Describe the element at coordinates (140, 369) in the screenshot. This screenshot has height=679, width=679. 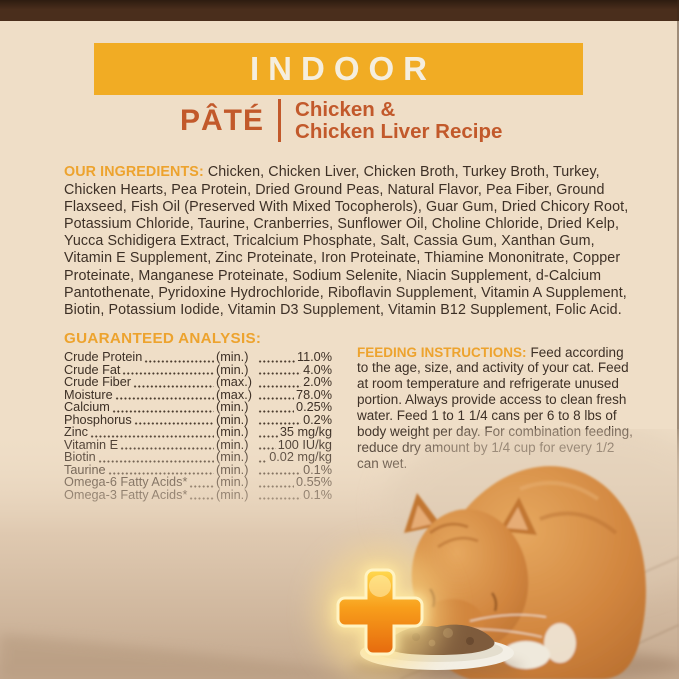
I see `analysis-row-left: Crude Fat` at that location.